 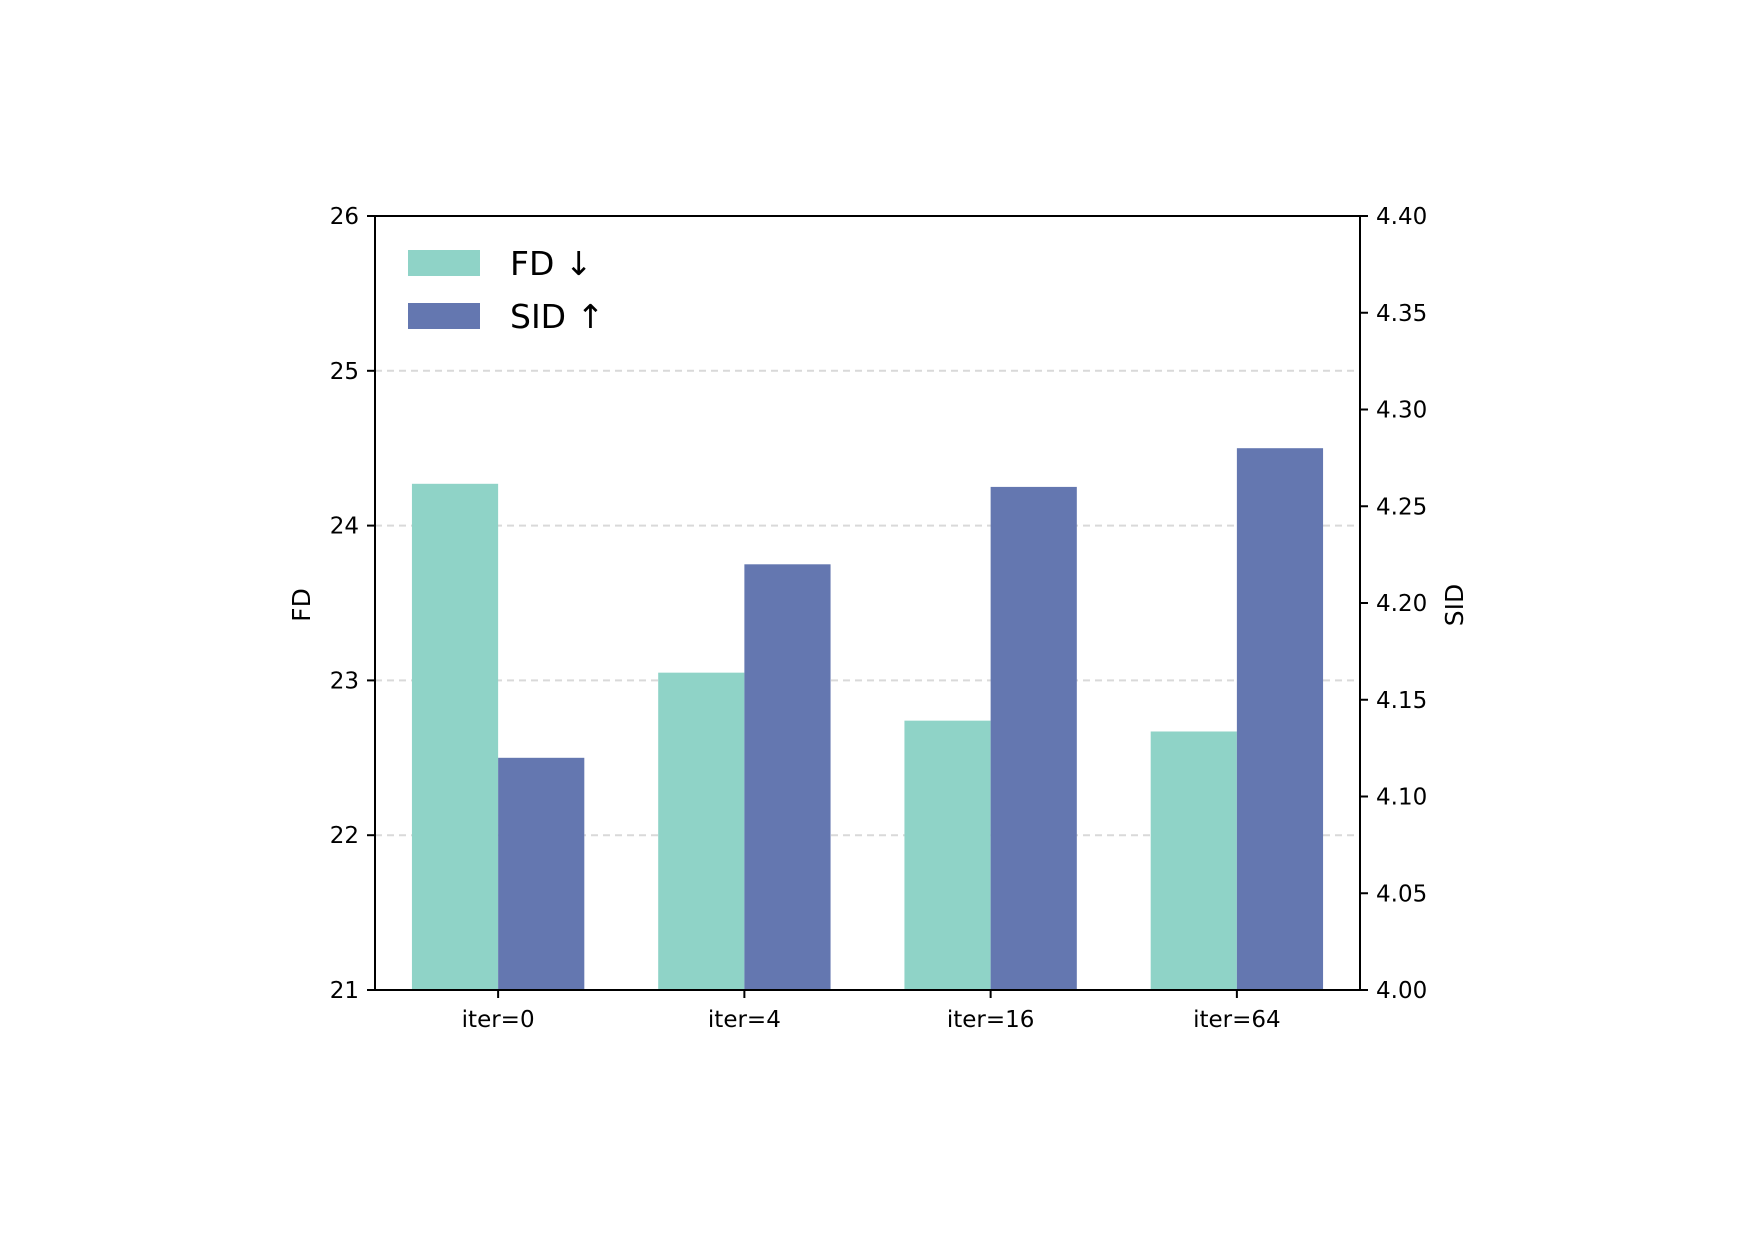 I want to click on legend-label-fd: FD ↓, so click(x=551, y=263).